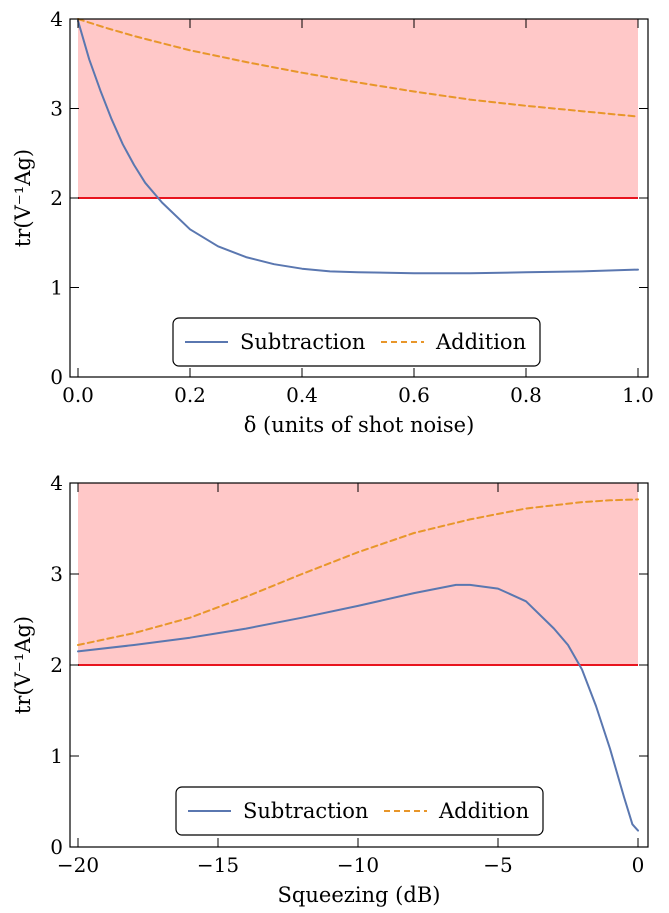 This screenshot has height=913, width=669. What do you see at coordinates (78, 865) in the screenshot?
I see `x-tick-label: −20` at bounding box center [78, 865].